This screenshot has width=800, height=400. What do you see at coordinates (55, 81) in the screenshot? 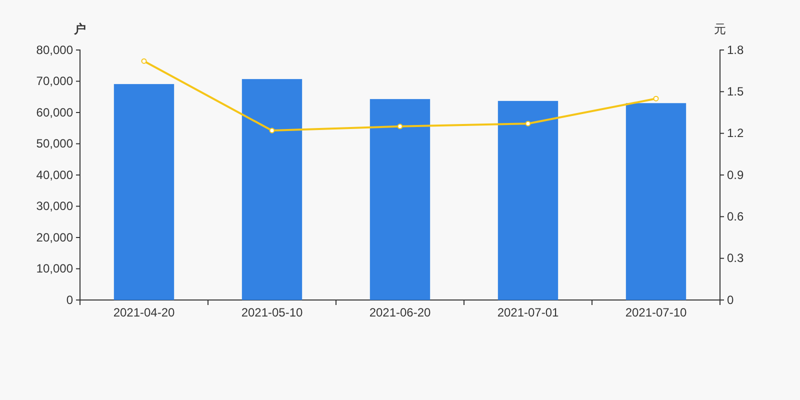
I see `y-tick-label: 70,000` at bounding box center [55, 81].